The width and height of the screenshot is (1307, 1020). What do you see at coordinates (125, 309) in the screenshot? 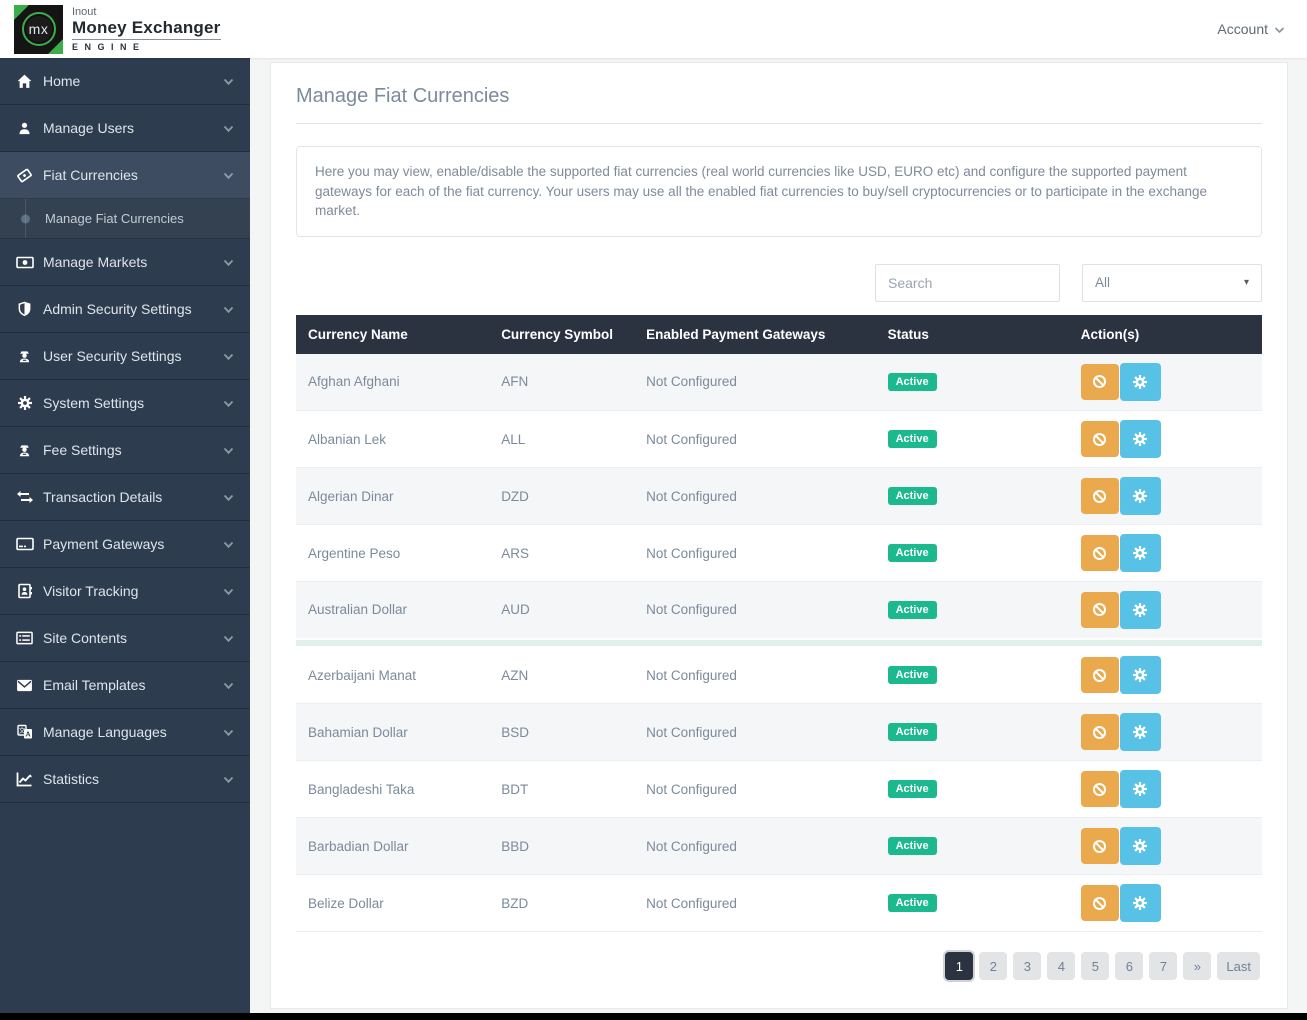
I see `sidebar-item-admin-security-settings: Admin Security Settings` at bounding box center [125, 309].